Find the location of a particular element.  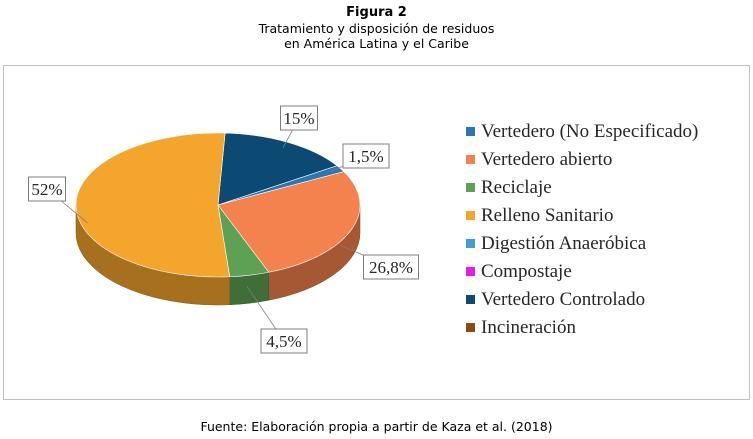

chart-title-line-1: Tratamiento y disposición de residuos is located at coordinates (376, 28).